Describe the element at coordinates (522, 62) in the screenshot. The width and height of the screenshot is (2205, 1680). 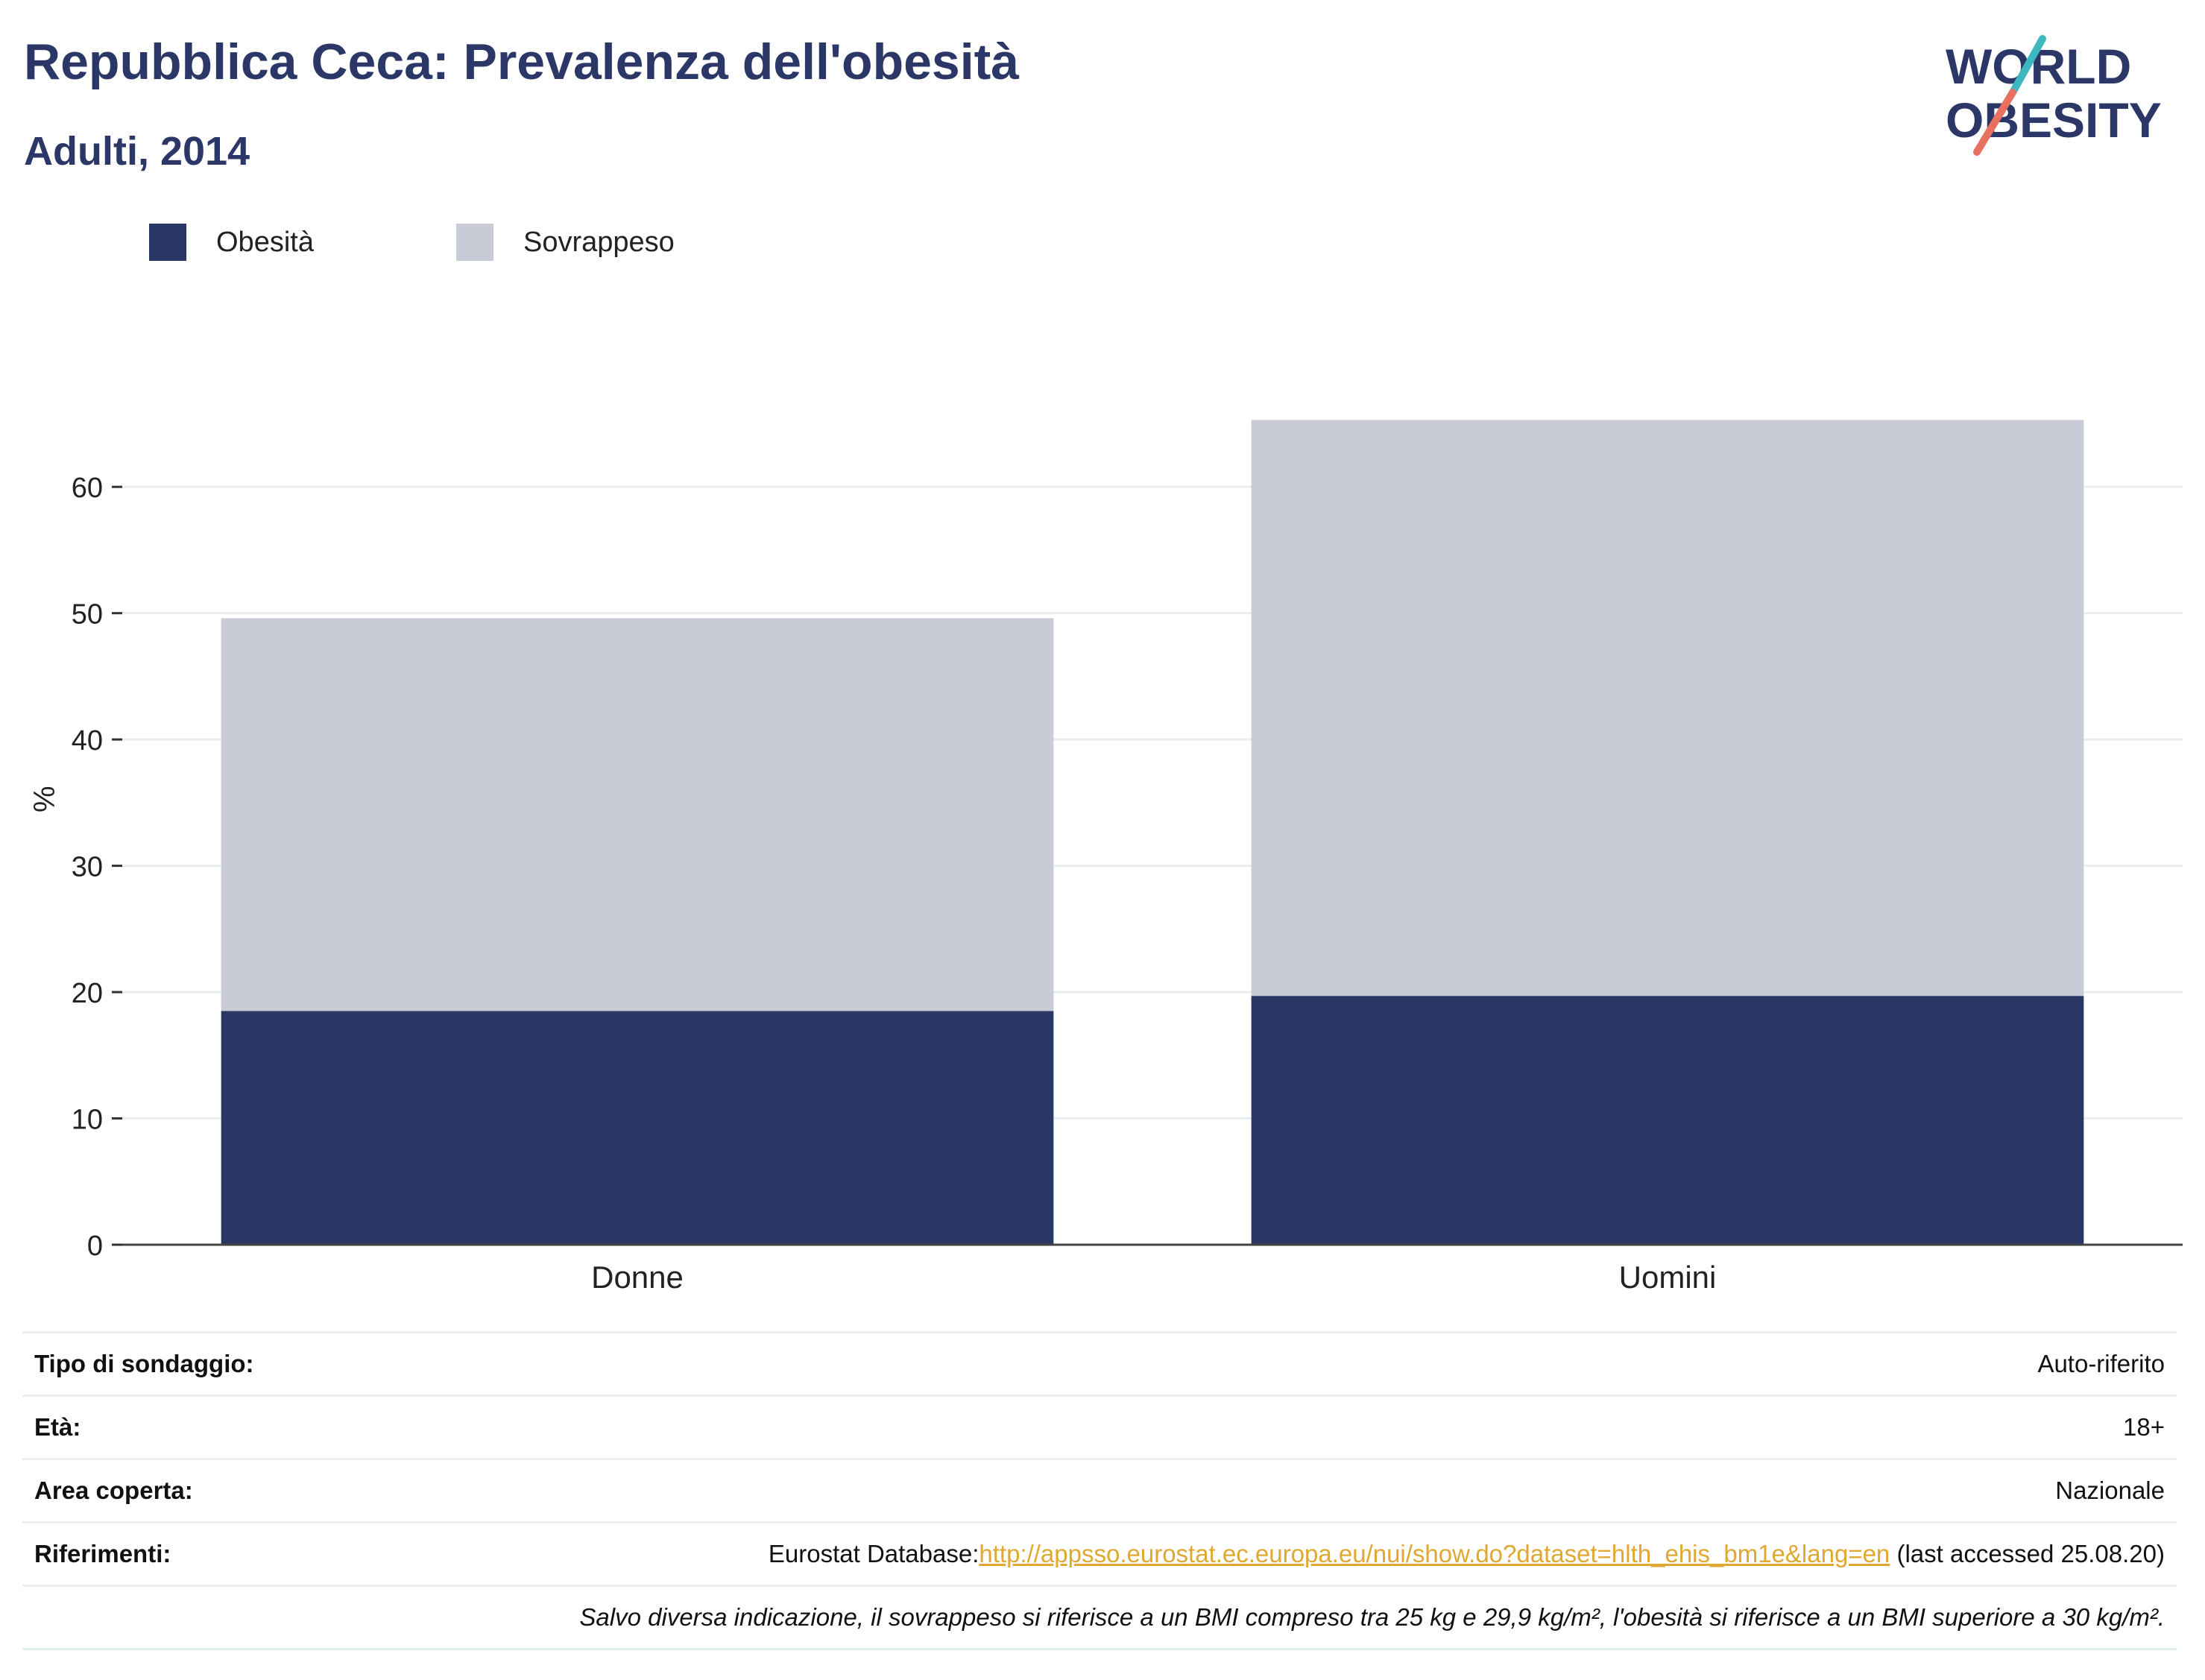
I see `chart-title: Repubblica Ceca: Prevalenza dell'obesità` at that location.